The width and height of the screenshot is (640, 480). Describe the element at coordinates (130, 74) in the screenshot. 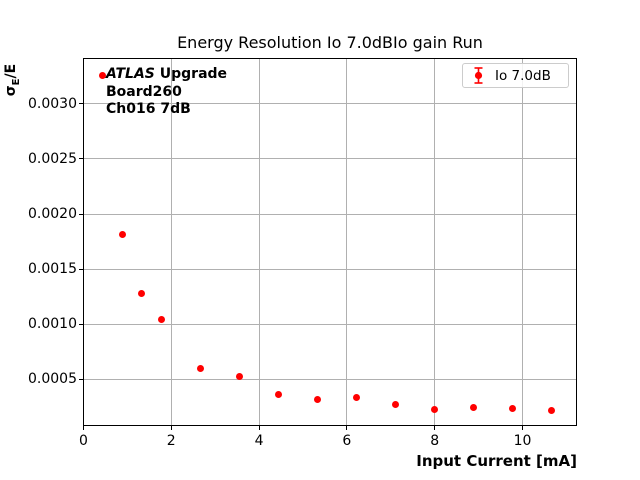

I see `annotation-experiment-name: ATLAS` at that location.